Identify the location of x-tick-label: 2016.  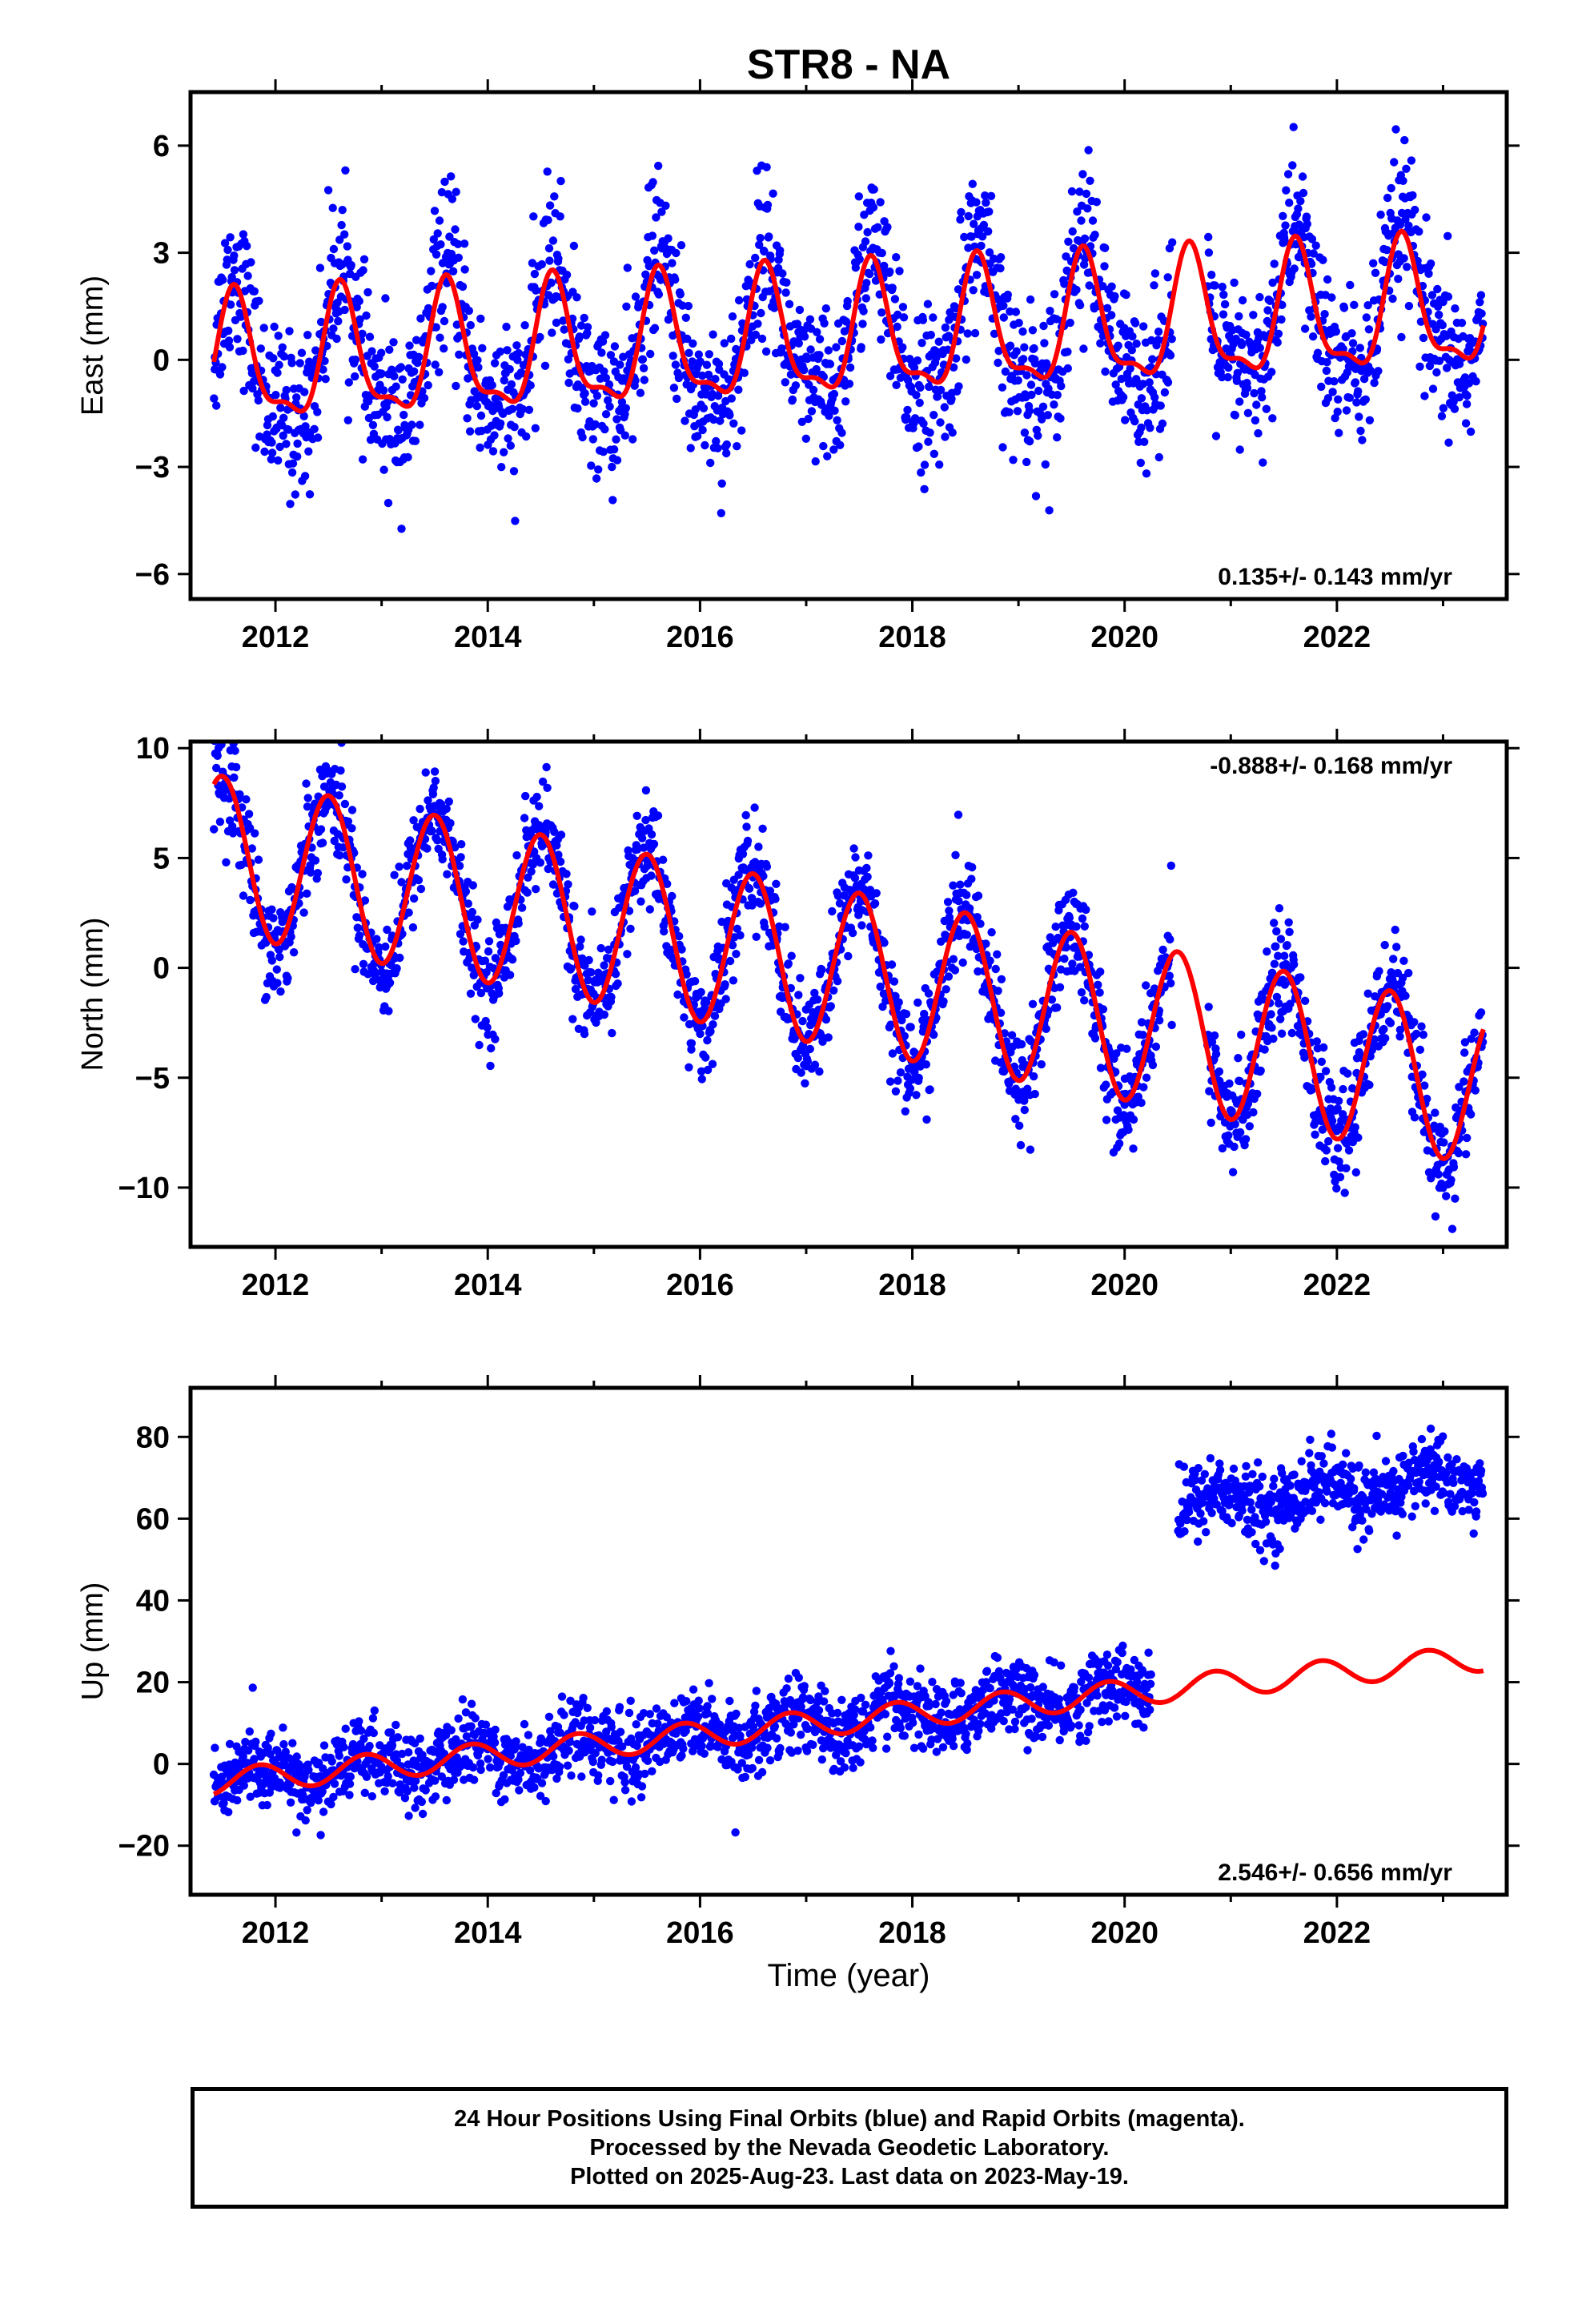
(700, 1285).